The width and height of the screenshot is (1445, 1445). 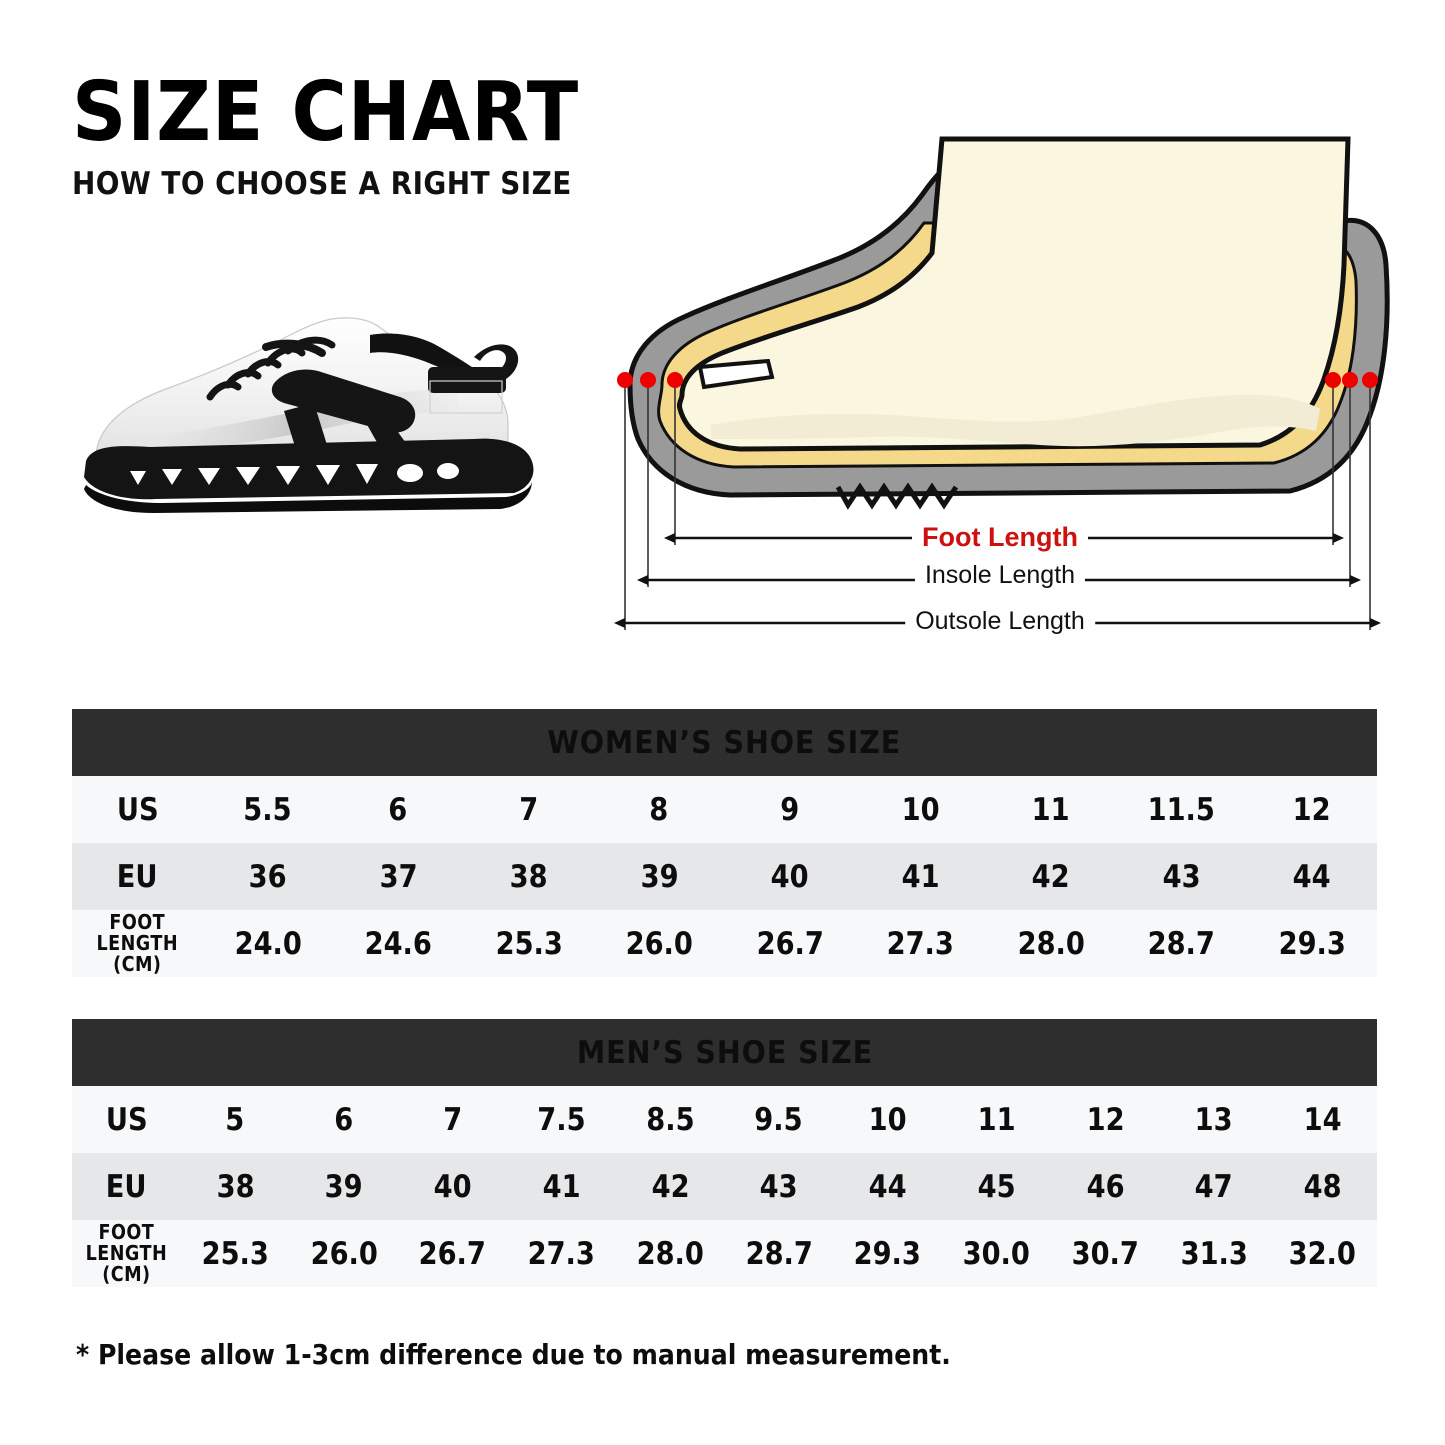 I want to click on cell-foot-1: 24.6, so click(x=398, y=943).